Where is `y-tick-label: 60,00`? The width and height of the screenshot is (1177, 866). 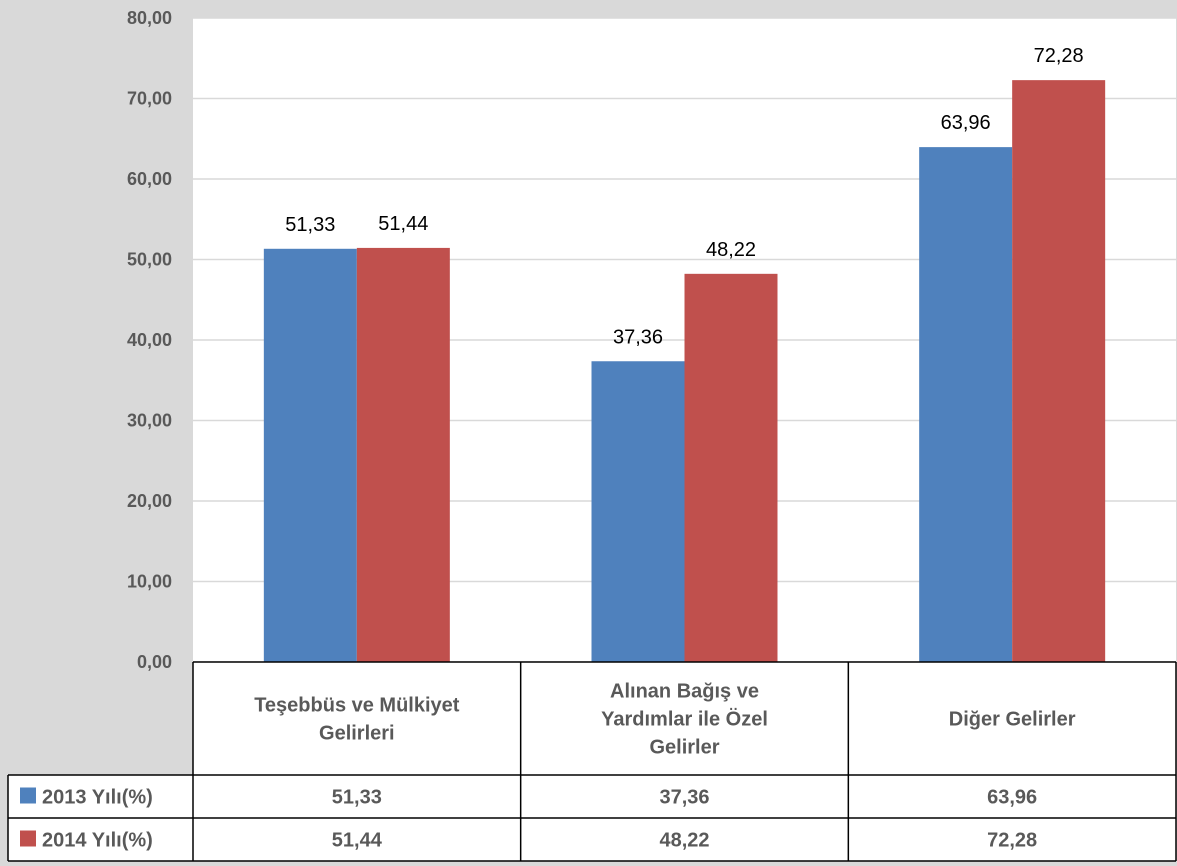
y-tick-label: 60,00 is located at coordinates (149, 179).